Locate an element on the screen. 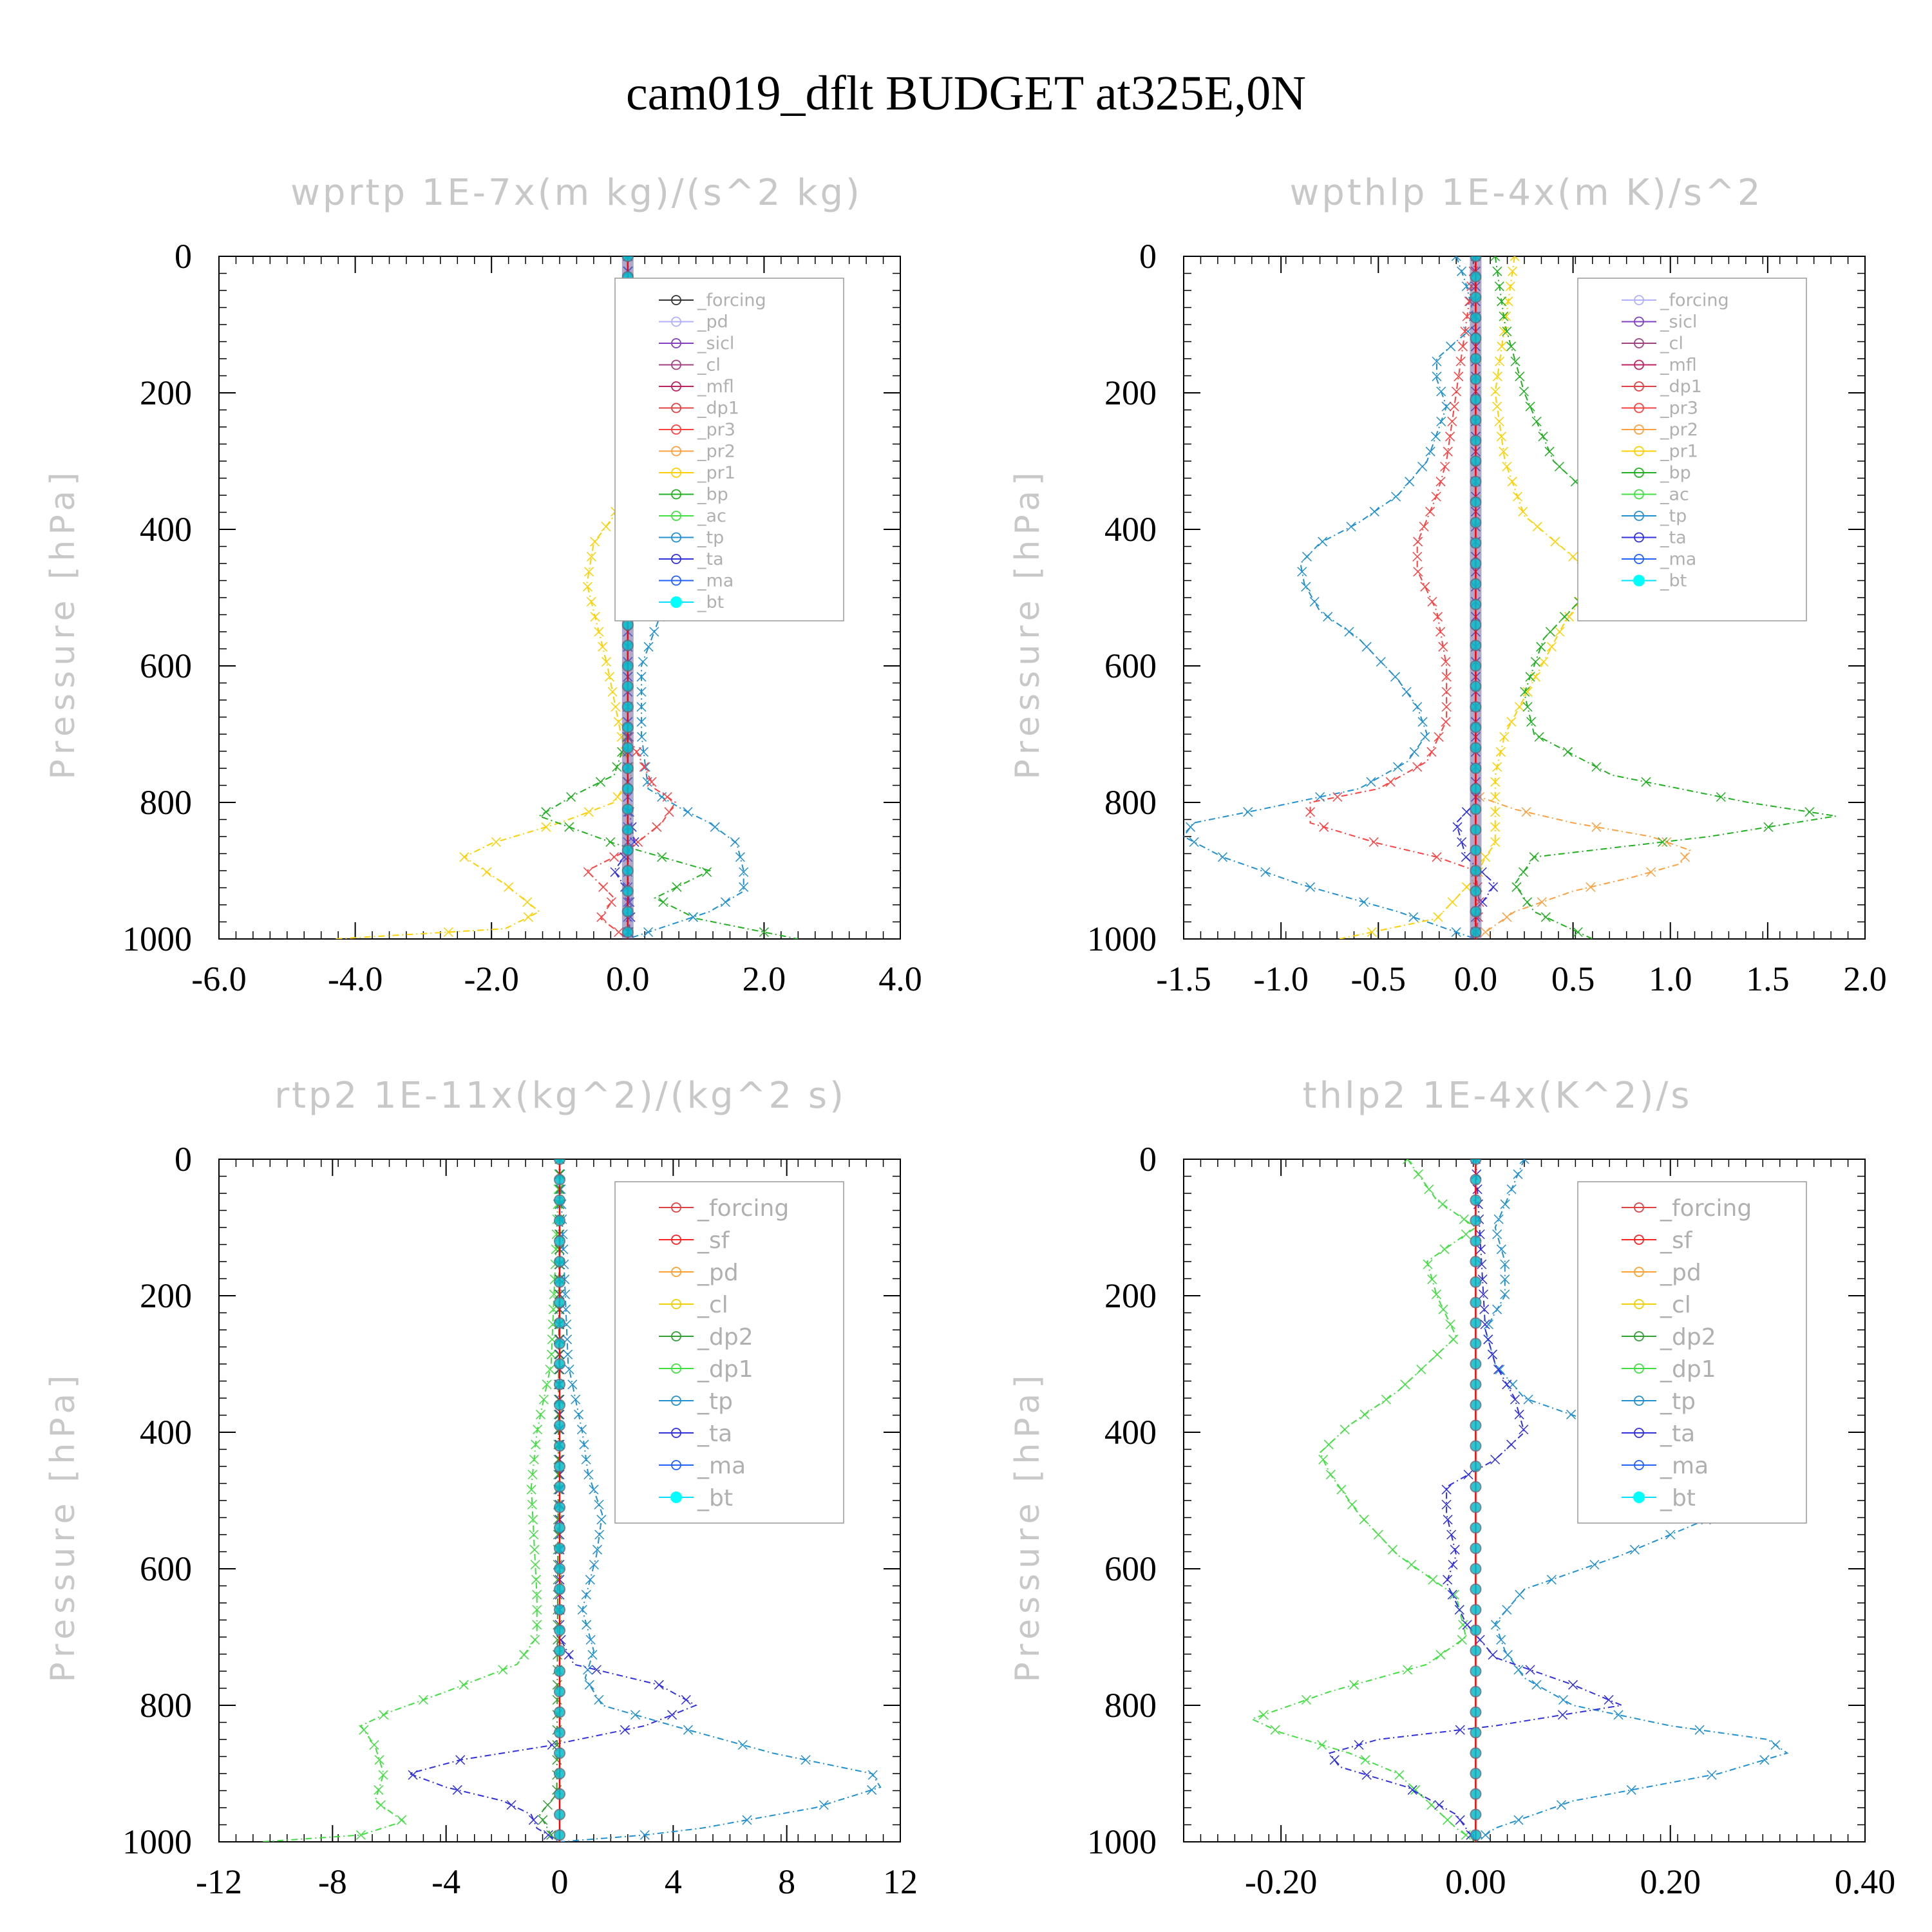 The width and height of the screenshot is (1932, 1932). legend-label: _tp is located at coordinates (711, 538).